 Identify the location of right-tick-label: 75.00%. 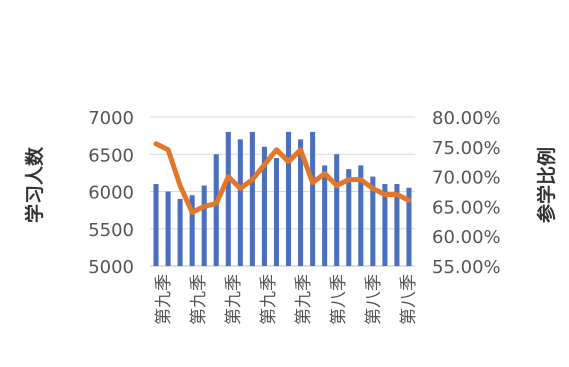
(466, 148).